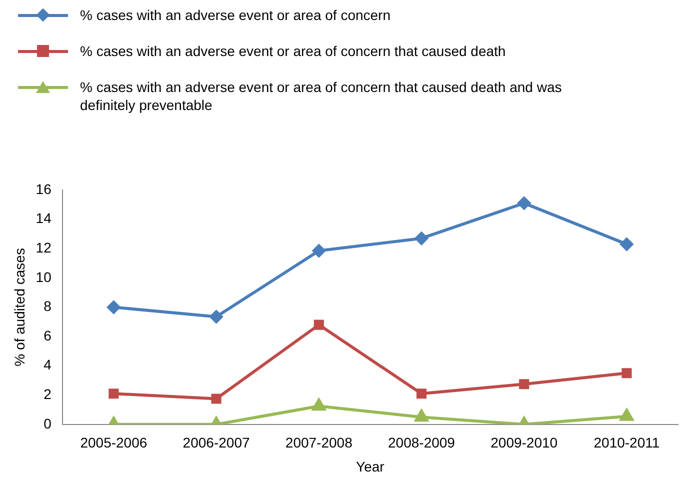  What do you see at coordinates (44, 247) in the screenshot?
I see `y-tick-label: 12` at bounding box center [44, 247].